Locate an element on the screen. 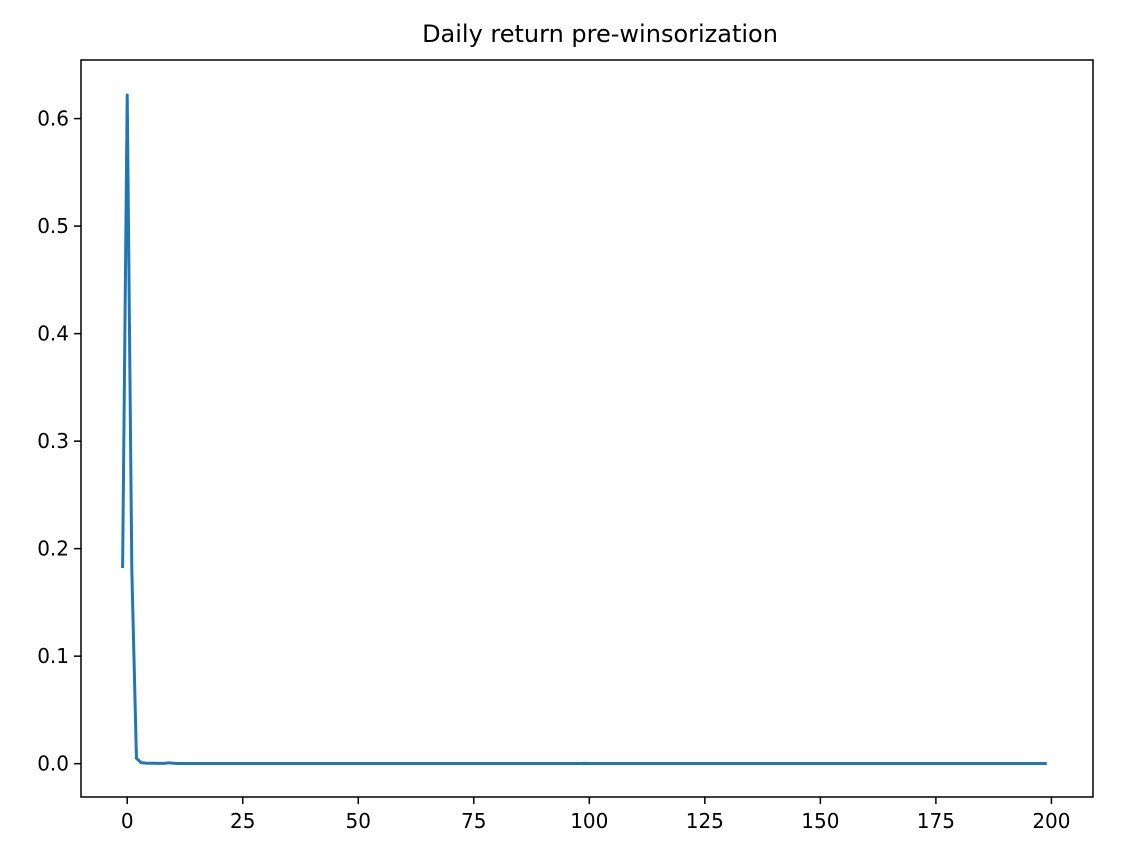  x-tick-label: 25 is located at coordinates (242, 821).